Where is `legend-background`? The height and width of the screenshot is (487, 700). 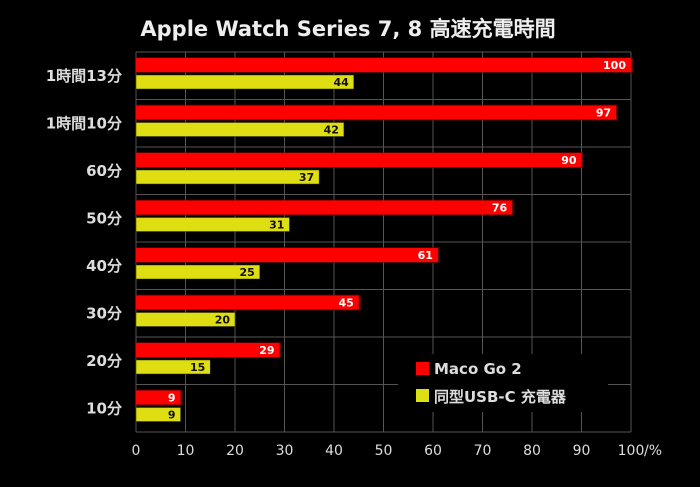
legend-background is located at coordinates (503, 383).